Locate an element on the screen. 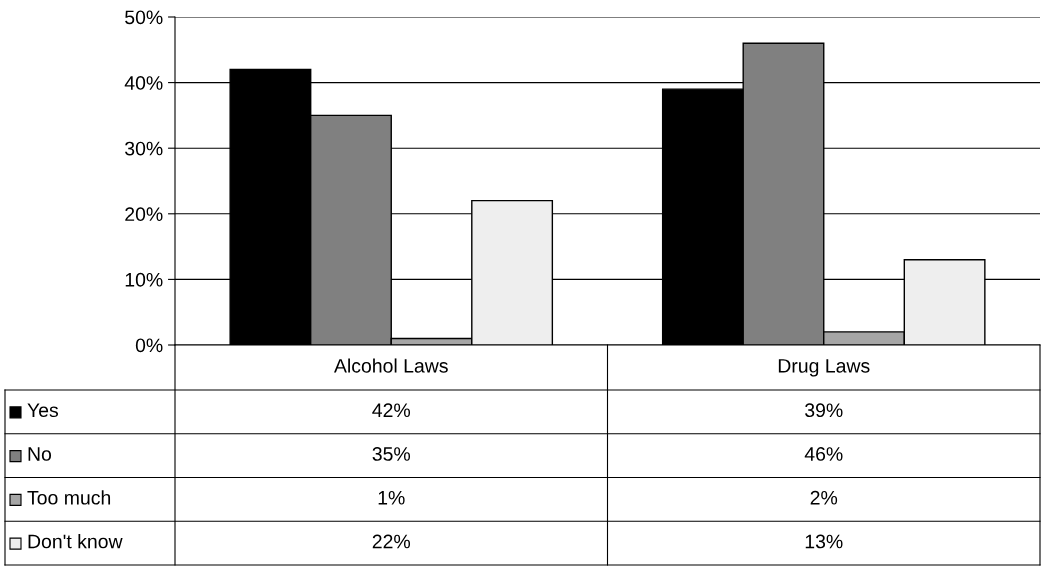  y-tick-label: 50% is located at coordinates (144, 17).